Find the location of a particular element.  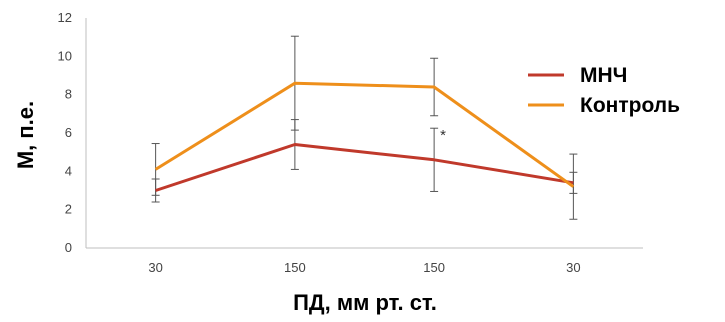

y-tick-label: 2 is located at coordinates (68, 209).